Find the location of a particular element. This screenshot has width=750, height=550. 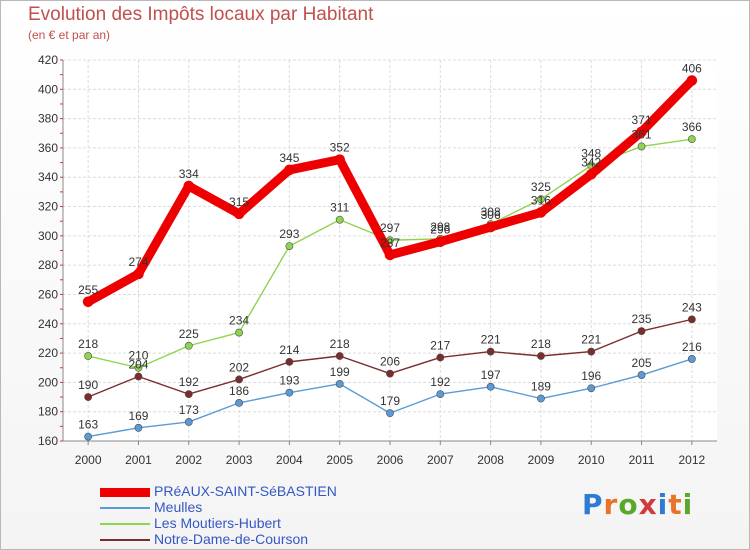

data-label: 186 is located at coordinates (239, 391).